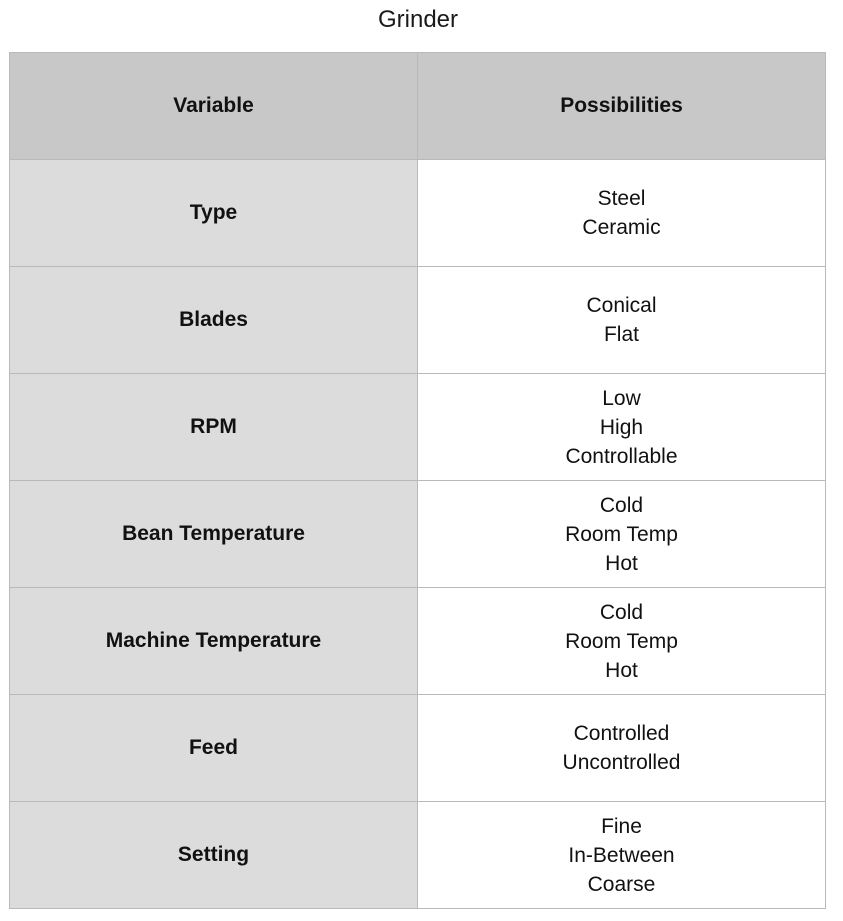  What do you see at coordinates (213, 106) in the screenshot?
I see `column-header-variable: Variable` at bounding box center [213, 106].